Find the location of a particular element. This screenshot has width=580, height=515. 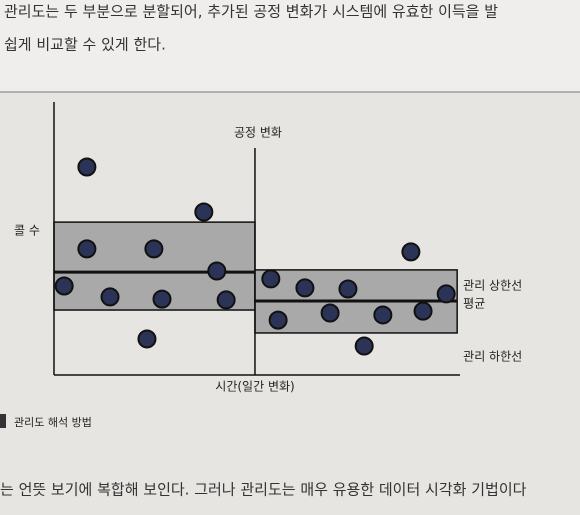

caption-marker is located at coordinates (3, 421).